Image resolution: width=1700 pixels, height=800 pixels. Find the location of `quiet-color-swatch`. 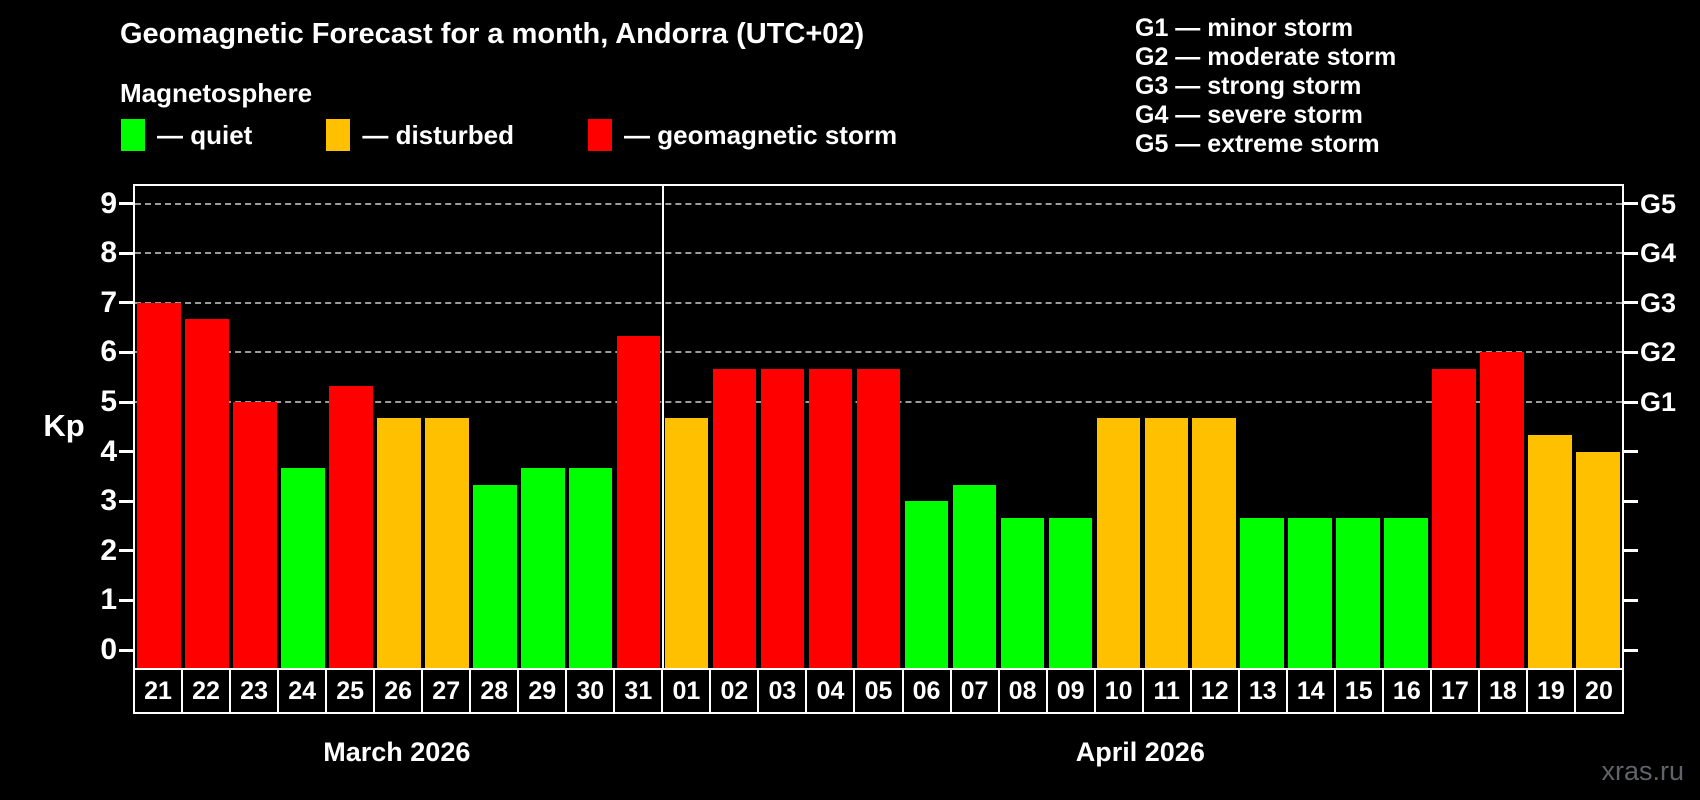

quiet-color-swatch is located at coordinates (133, 135).